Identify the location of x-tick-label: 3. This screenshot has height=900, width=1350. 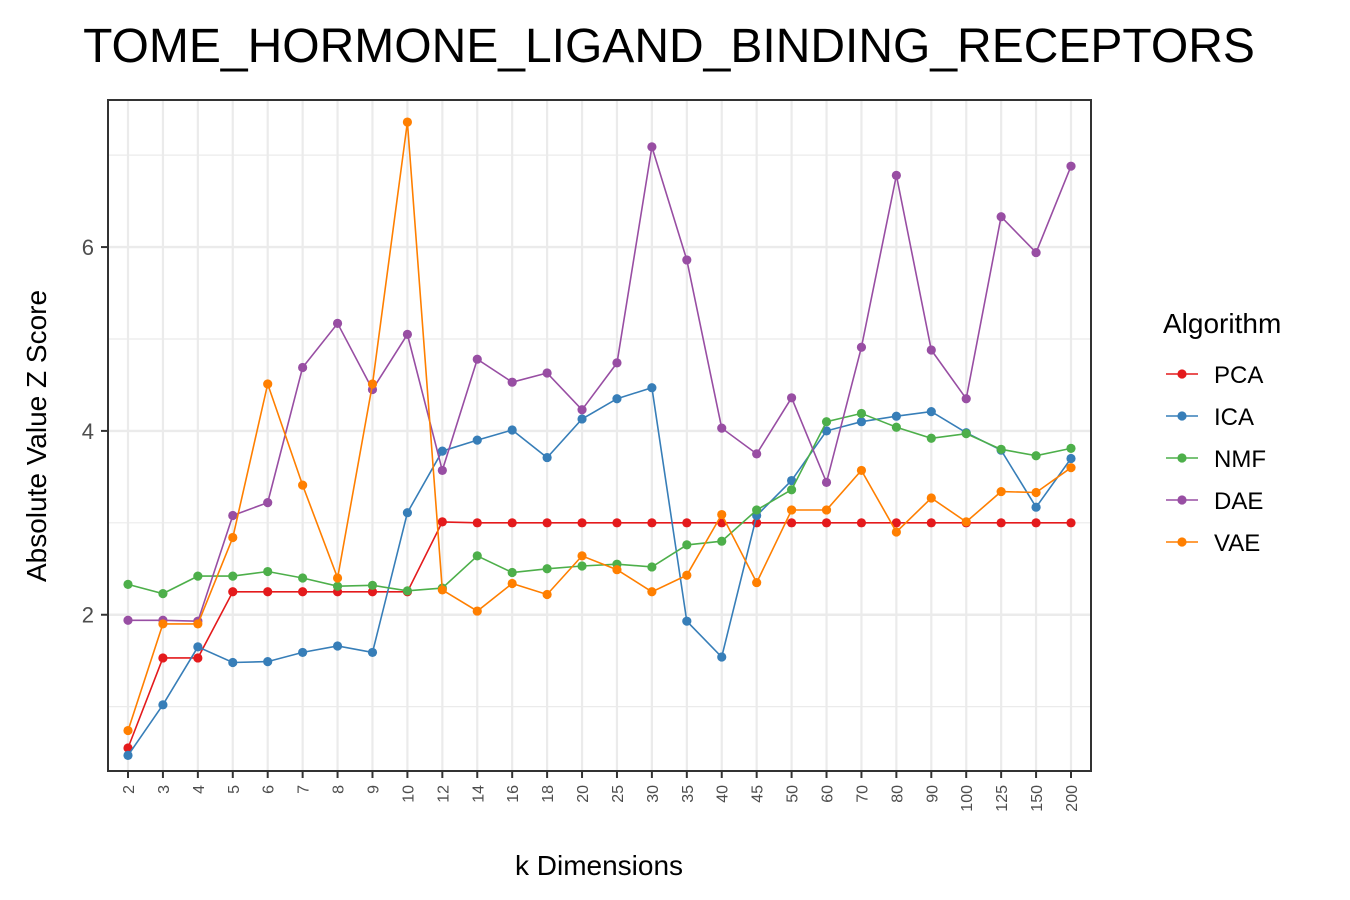
(164, 789).